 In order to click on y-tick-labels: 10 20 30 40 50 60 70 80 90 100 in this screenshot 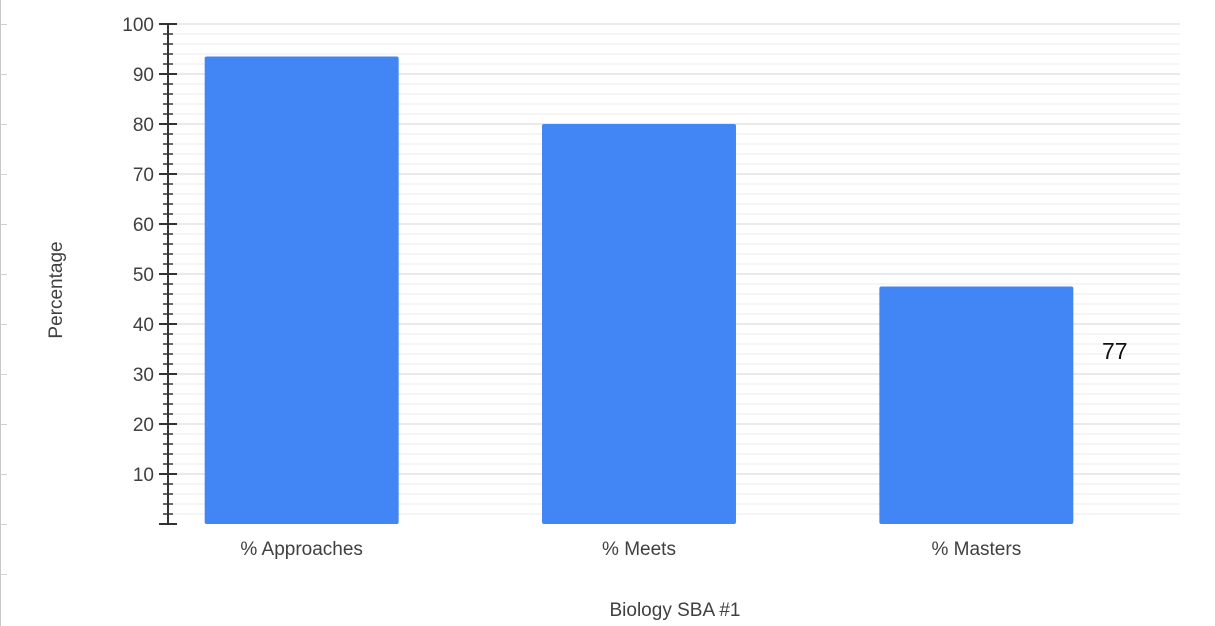, I will do `click(138, 250)`.